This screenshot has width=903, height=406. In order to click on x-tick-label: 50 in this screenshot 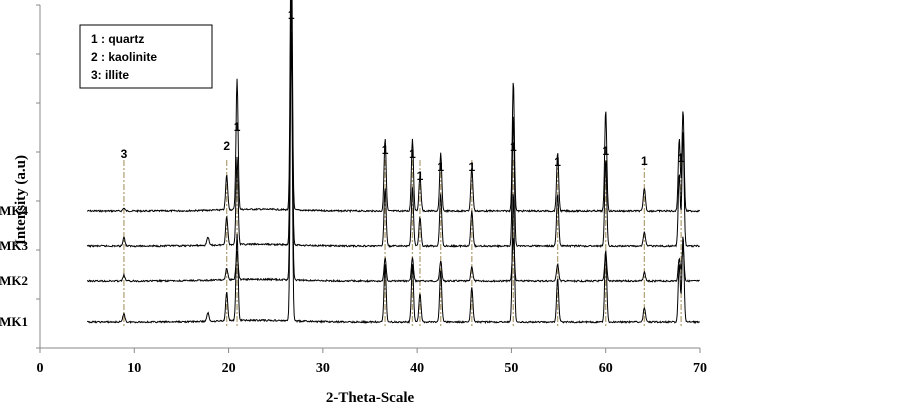, I will do `click(511, 368)`.